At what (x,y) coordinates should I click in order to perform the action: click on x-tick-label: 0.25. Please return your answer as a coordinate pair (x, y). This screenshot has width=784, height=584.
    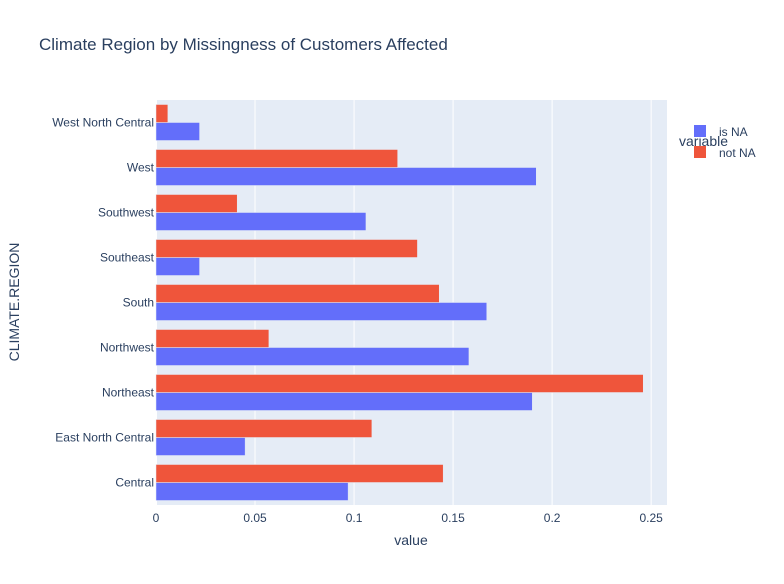
    Looking at the image, I should click on (651, 518).